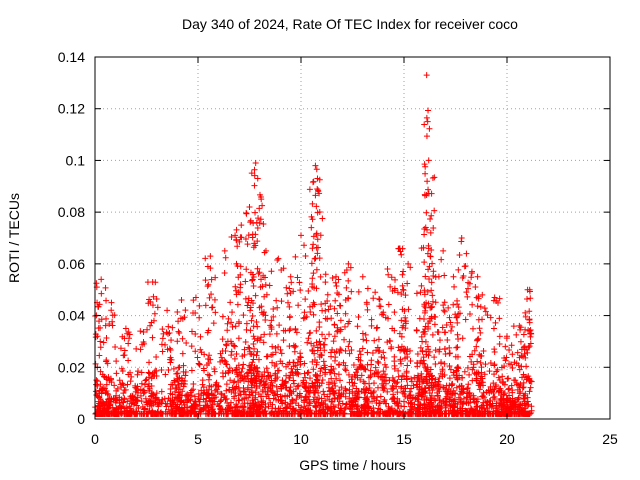  I want to click on x-tick-label: 10, so click(301, 439).